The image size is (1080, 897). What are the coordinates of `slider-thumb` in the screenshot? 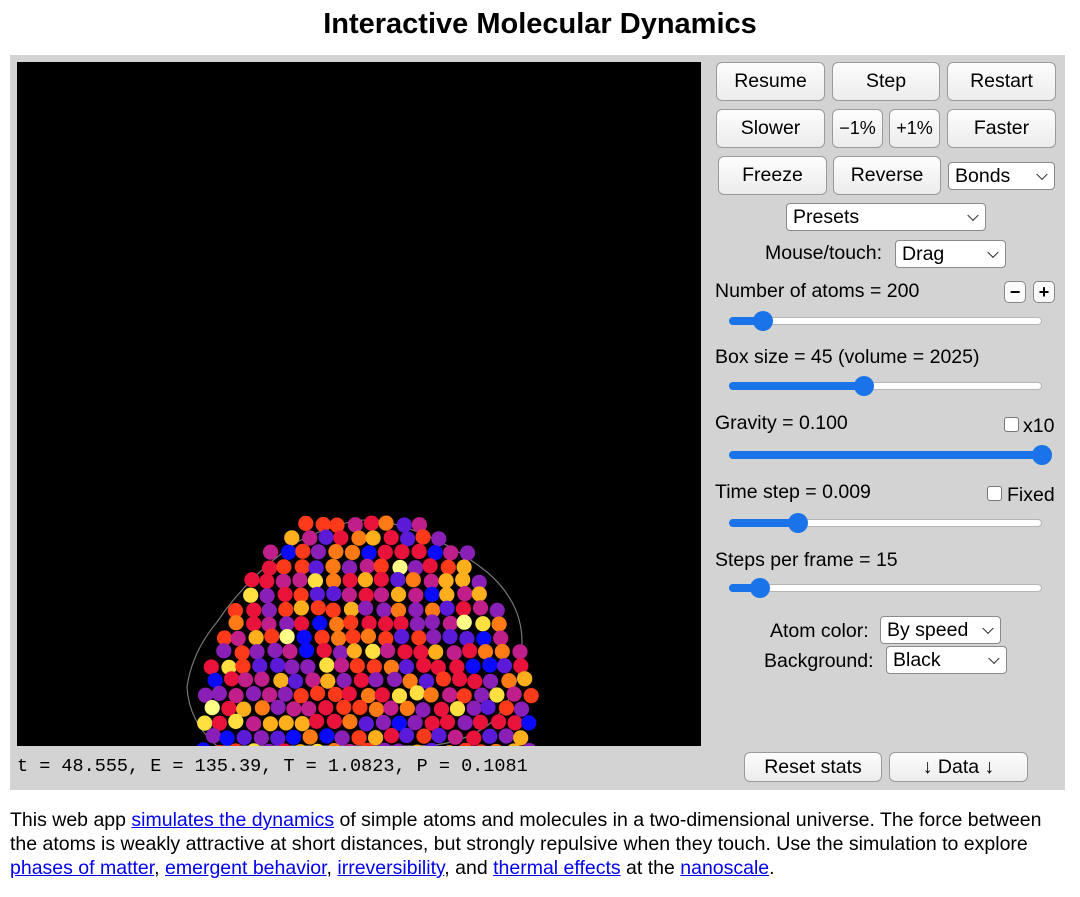 It's located at (760, 588).